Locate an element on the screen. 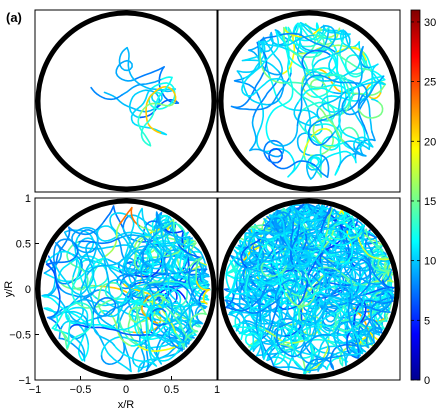  colorbar-ticks: 0 5 10 15 20 25 30 is located at coordinates (423, 202).